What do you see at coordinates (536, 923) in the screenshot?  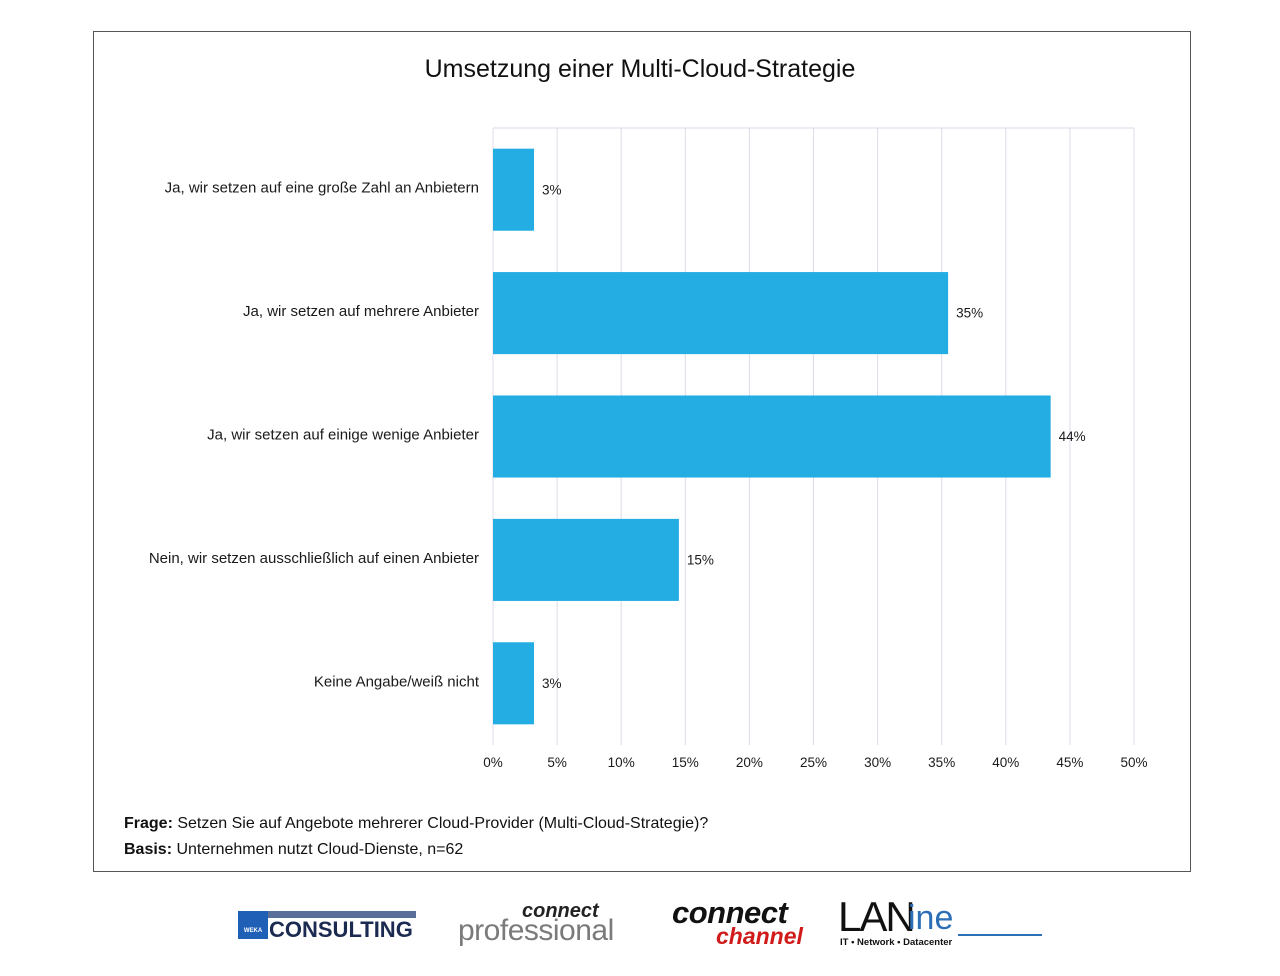 I see `connect-professional-logo: connect professional` at bounding box center [536, 923].